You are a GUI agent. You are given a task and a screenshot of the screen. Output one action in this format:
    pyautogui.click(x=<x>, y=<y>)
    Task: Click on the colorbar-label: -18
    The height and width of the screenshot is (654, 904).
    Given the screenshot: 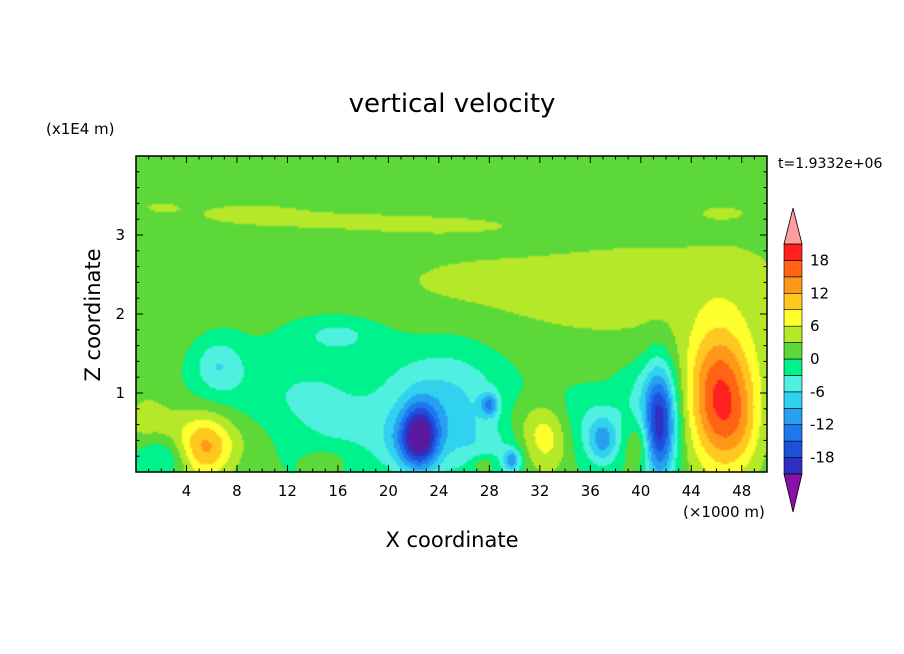 What is the action you would take?
    pyautogui.click(x=822, y=458)
    